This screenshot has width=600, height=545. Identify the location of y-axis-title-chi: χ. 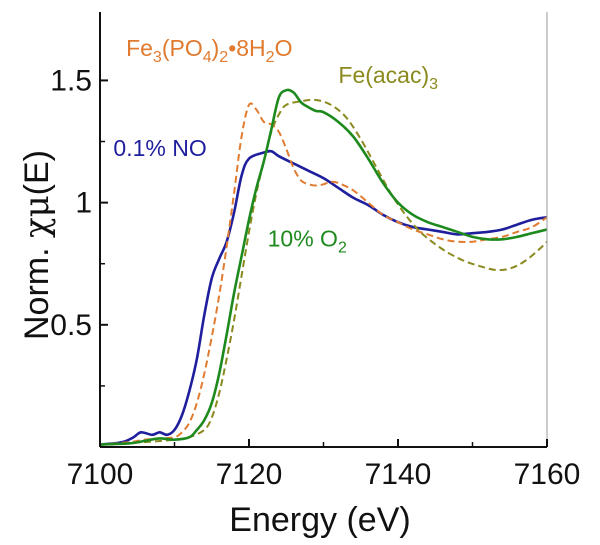
(37, 227).